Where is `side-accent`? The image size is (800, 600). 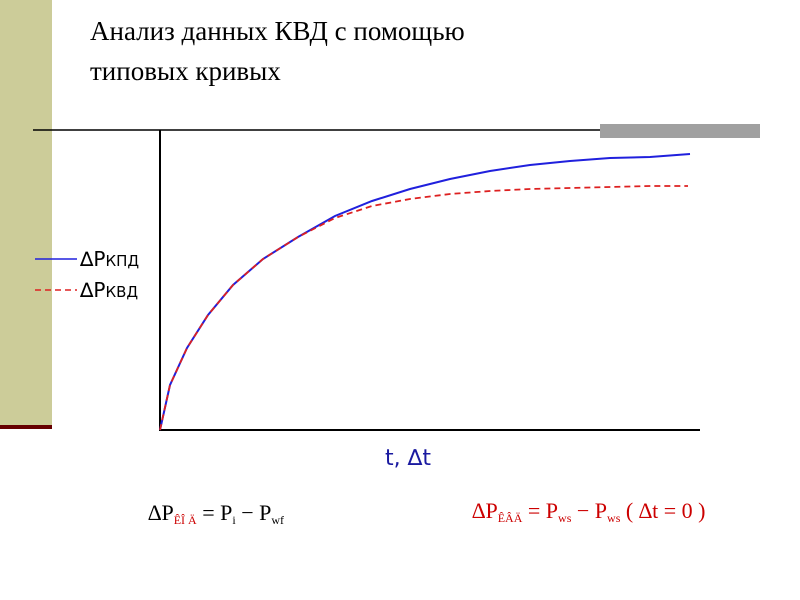
side-accent is located at coordinates (26, 427).